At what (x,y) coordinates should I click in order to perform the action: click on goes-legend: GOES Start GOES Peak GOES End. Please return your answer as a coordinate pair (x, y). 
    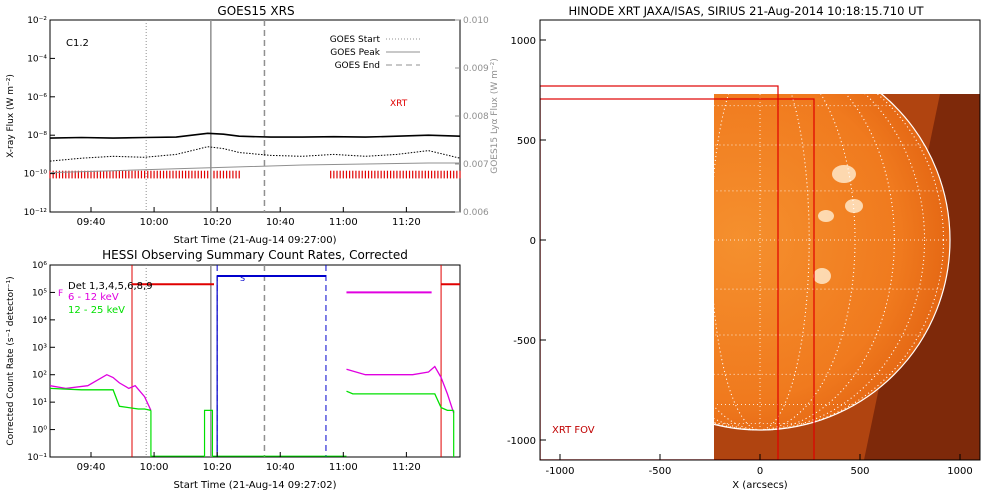
    Looking at the image, I should click on (375, 53).